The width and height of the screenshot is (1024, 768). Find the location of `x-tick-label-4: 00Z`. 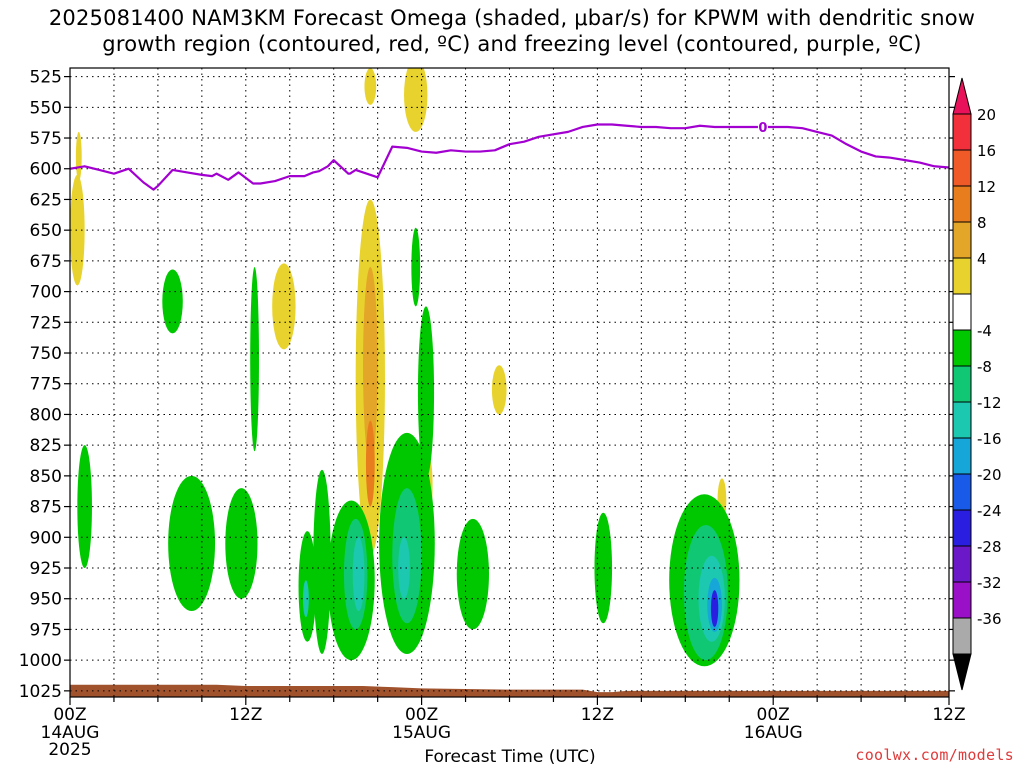

x-tick-label-4: 00Z is located at coordinates (773, 715).